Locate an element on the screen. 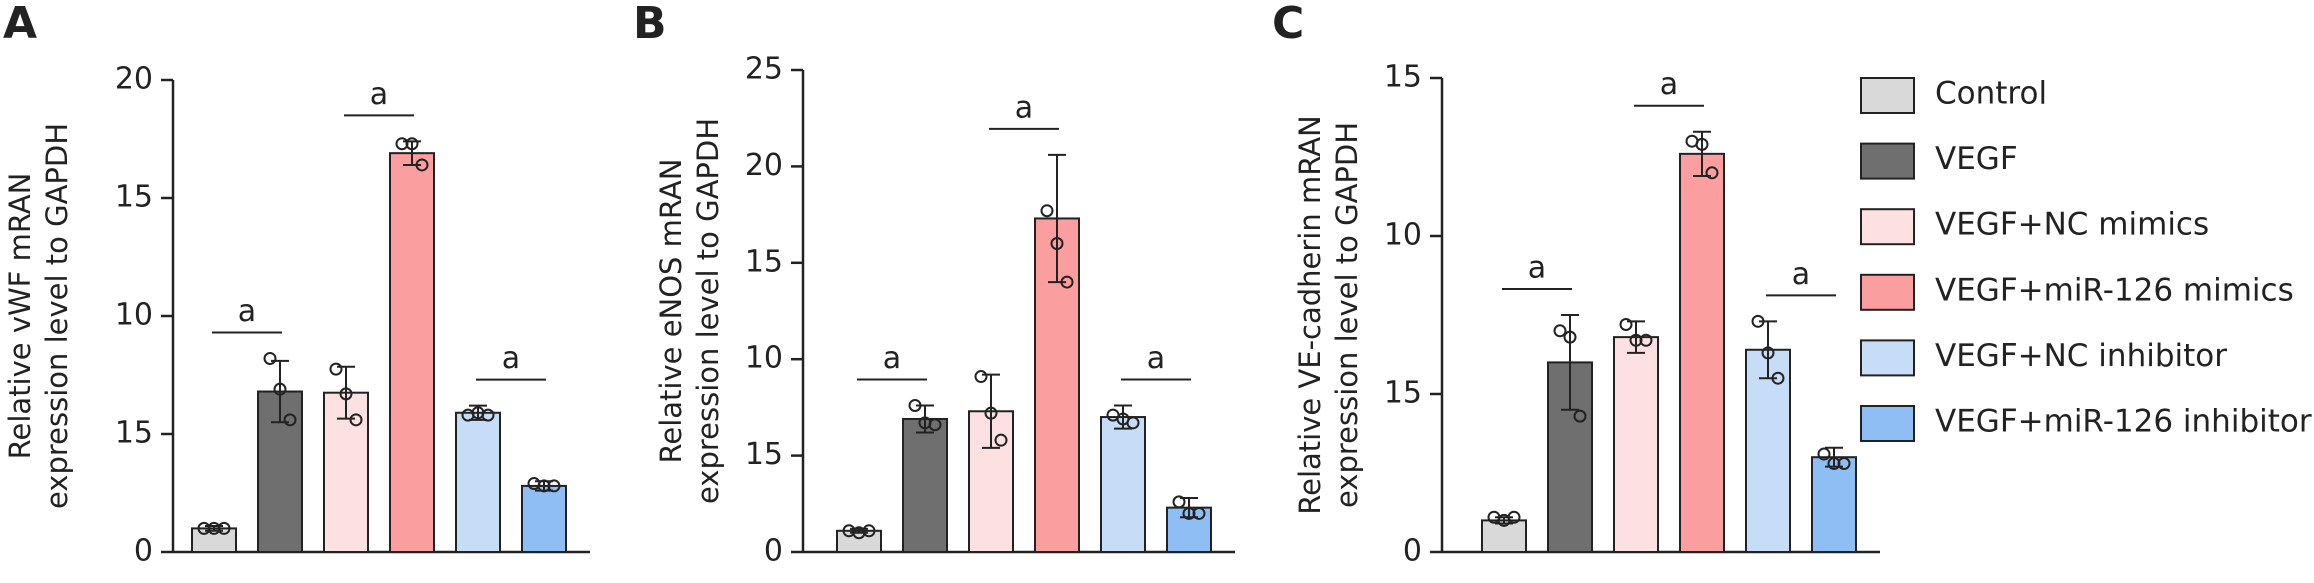 The height and width of the screenshot is (583, 2314). legend-label: VEGF is located at coordinates (1976, 159).